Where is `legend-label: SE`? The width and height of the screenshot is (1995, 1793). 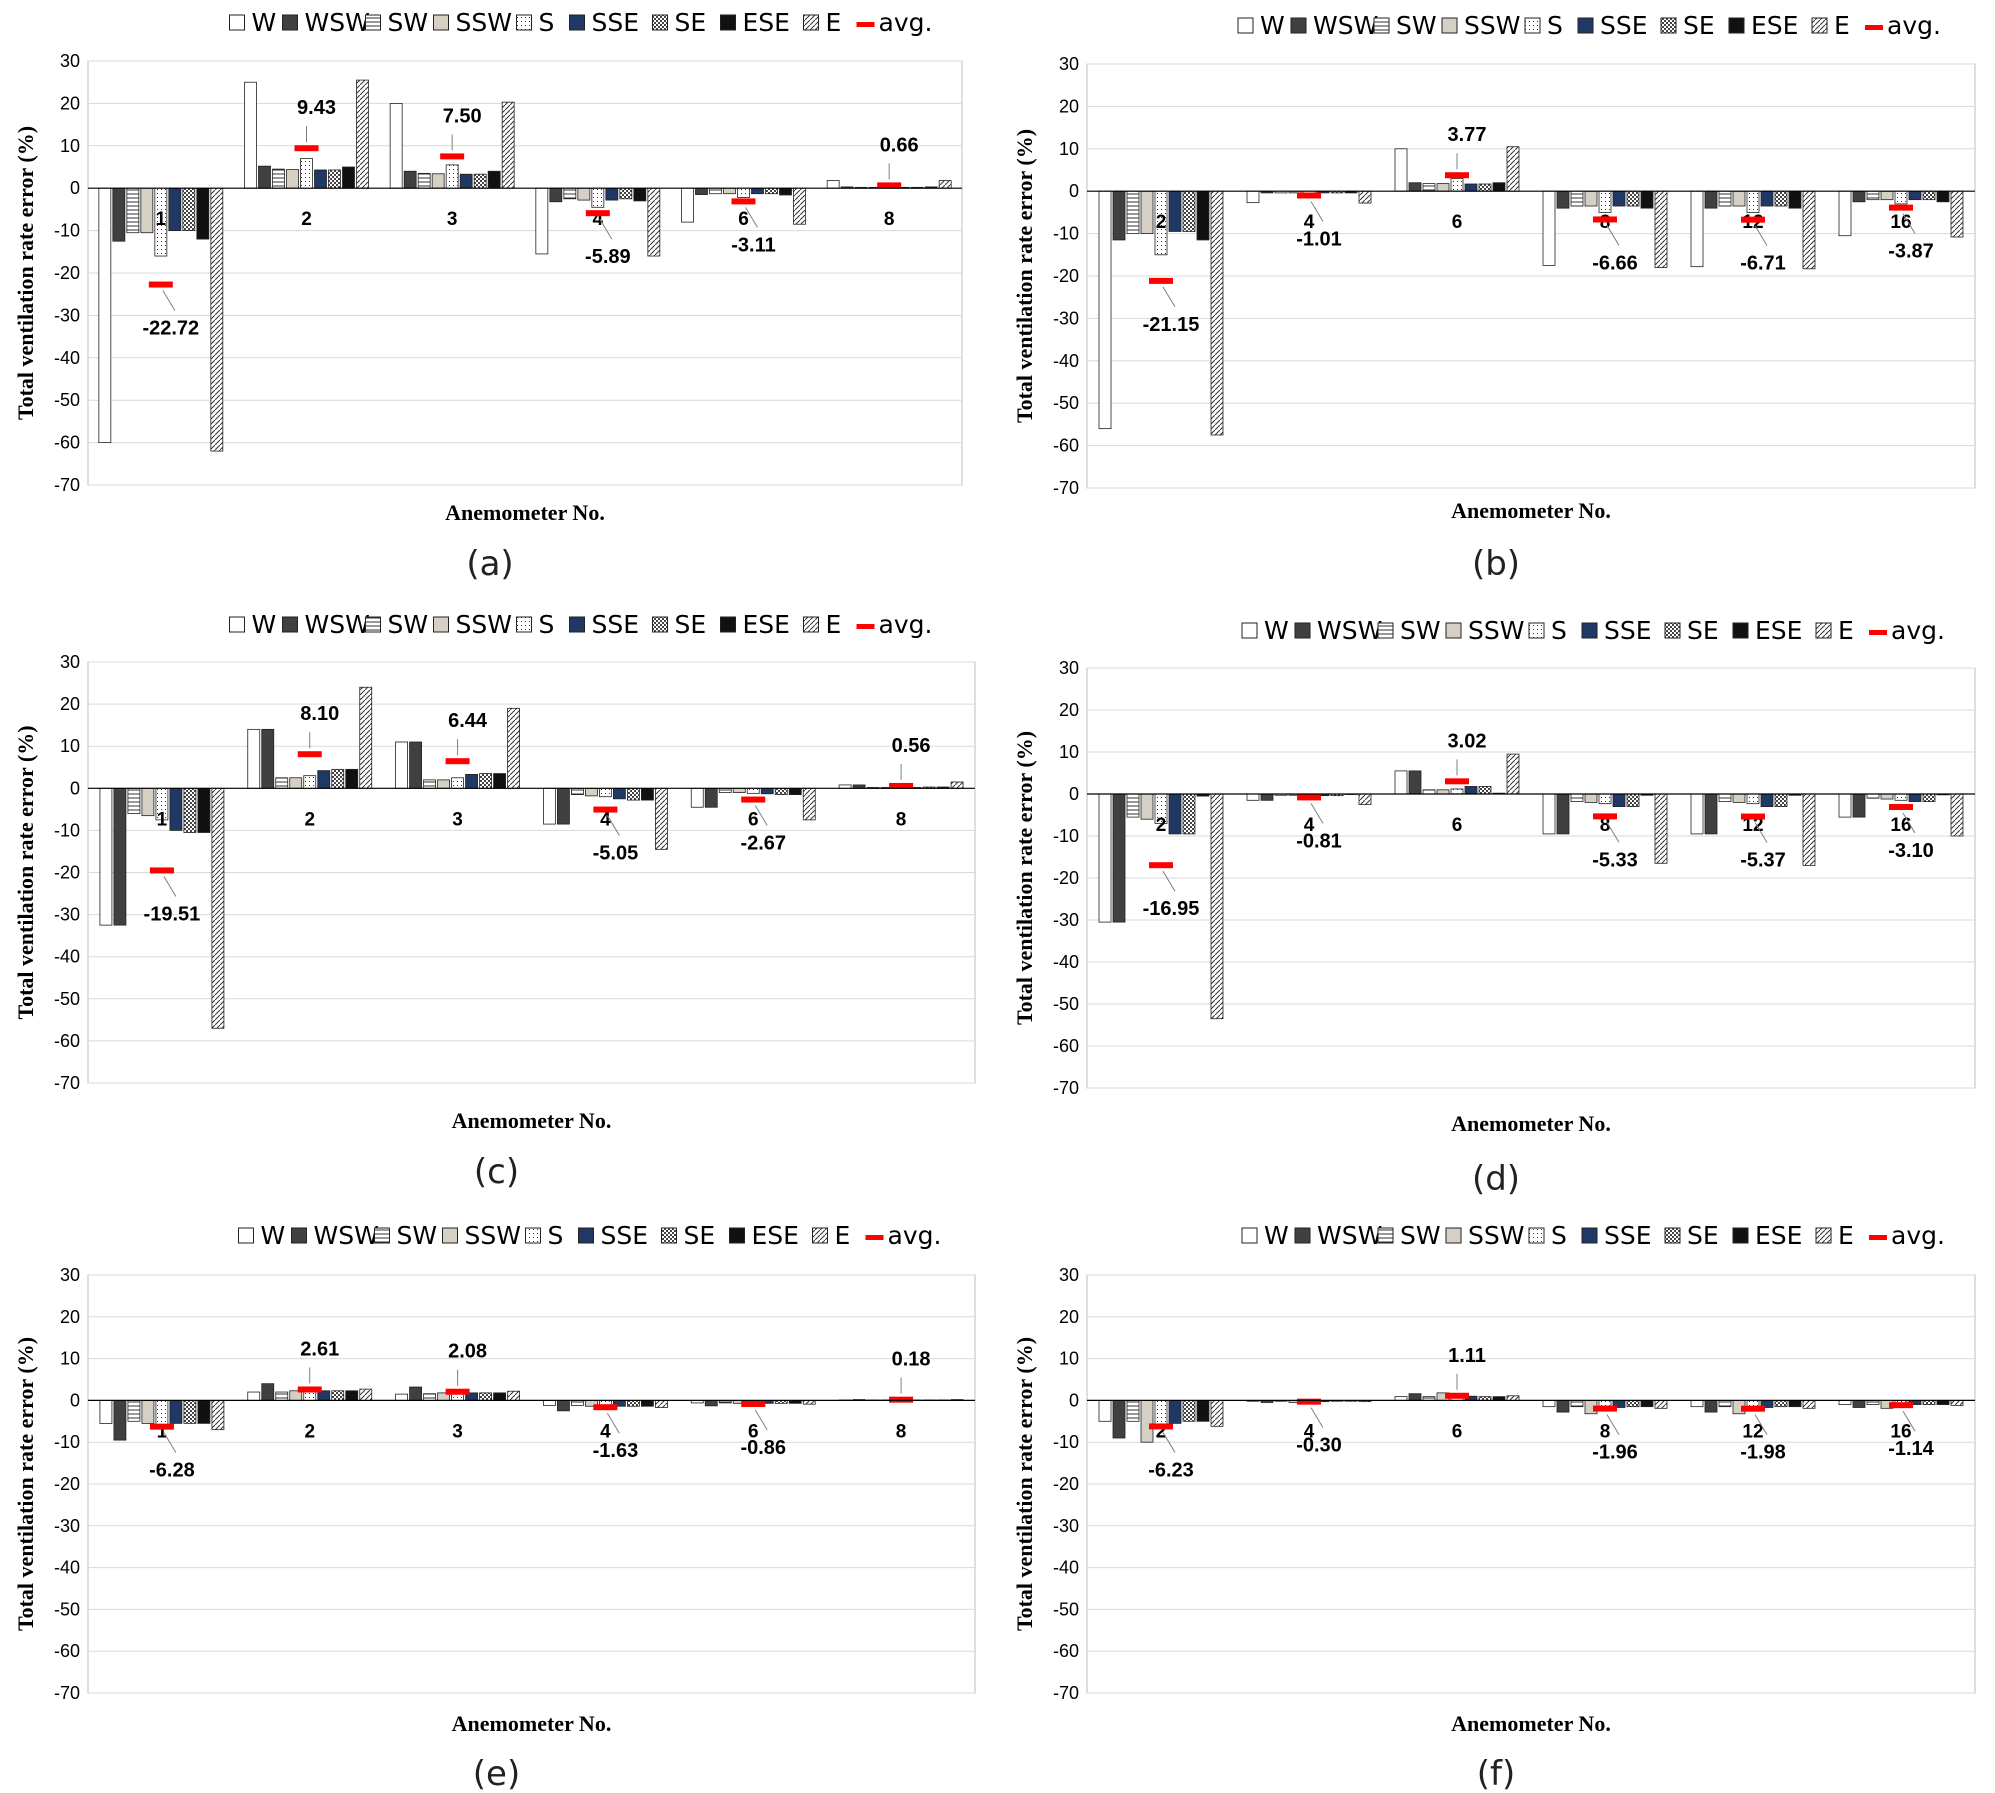 legend-label: SE is located at coordinates (700, 1235).